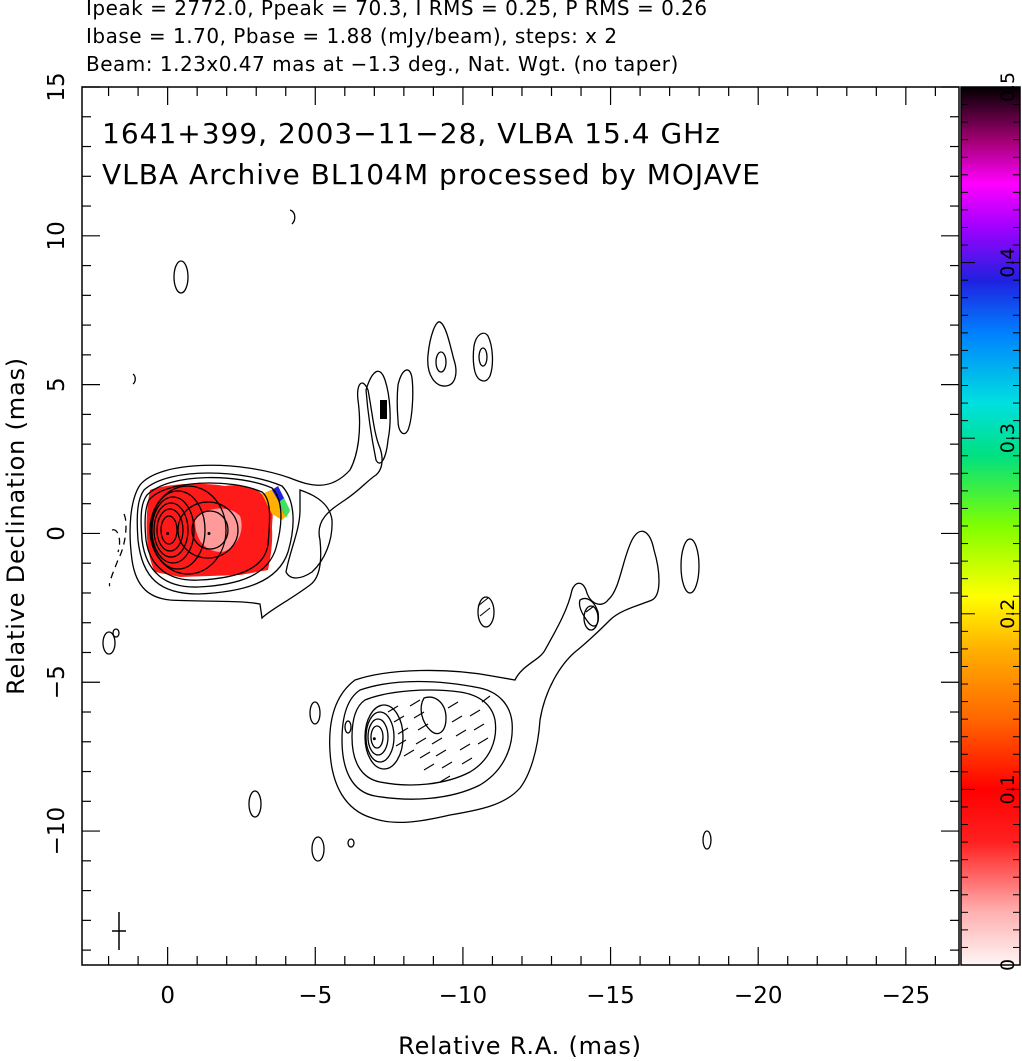 The height and width of the screenshot is (1061, 1022). What do you see at coordinates (276, 504) in the screenshot?
I see `polarization-fill-hotspot` at bounding box center [276, 504].